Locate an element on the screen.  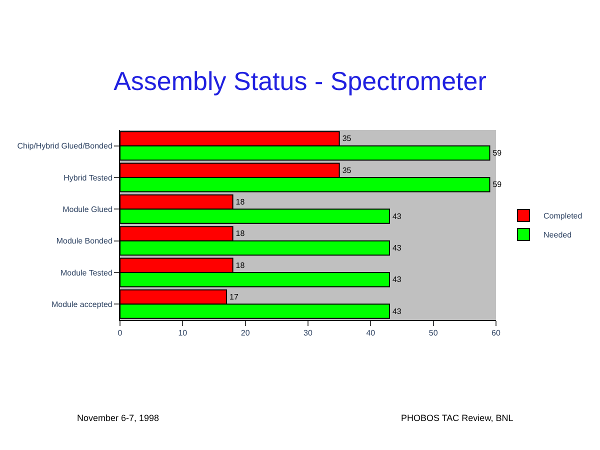
y-tick-label: Module Tested is located at coordinates (86, 273).